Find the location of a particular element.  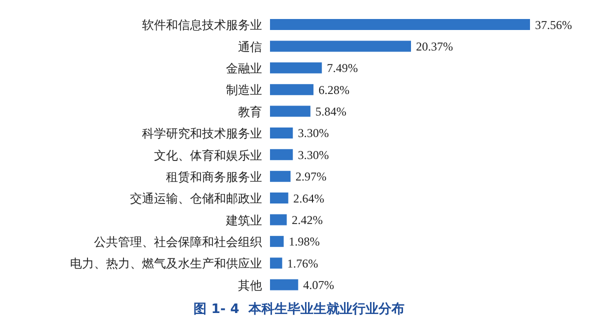

y-tick-label: 公共管理、社会保障和社会组织 is located at coordinates (178, 242).